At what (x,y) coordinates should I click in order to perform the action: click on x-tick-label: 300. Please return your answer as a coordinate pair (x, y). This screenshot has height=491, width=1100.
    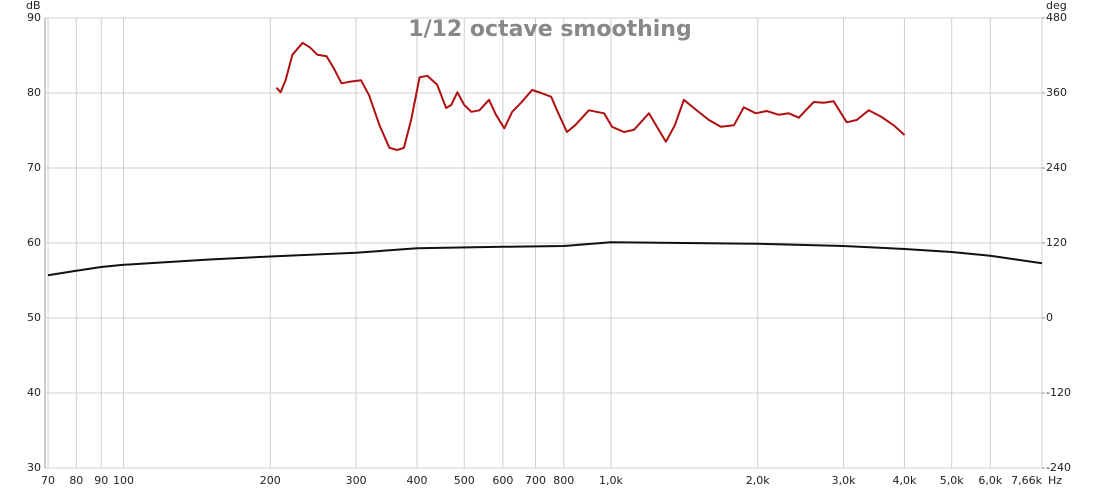
    Looking at the image, I should click on (356, 480).